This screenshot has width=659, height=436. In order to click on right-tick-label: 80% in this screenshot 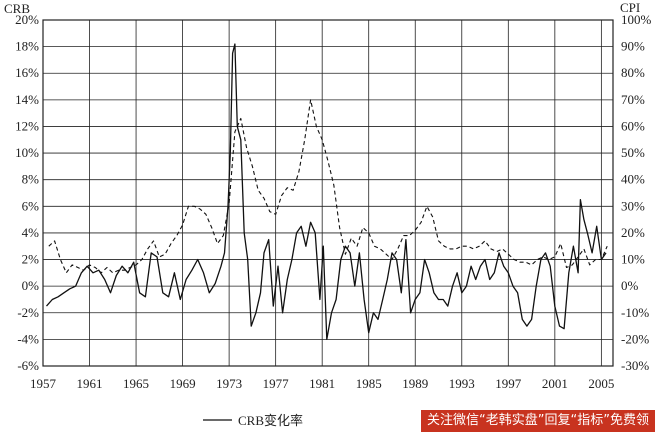, I will do `click(633, 72)`.